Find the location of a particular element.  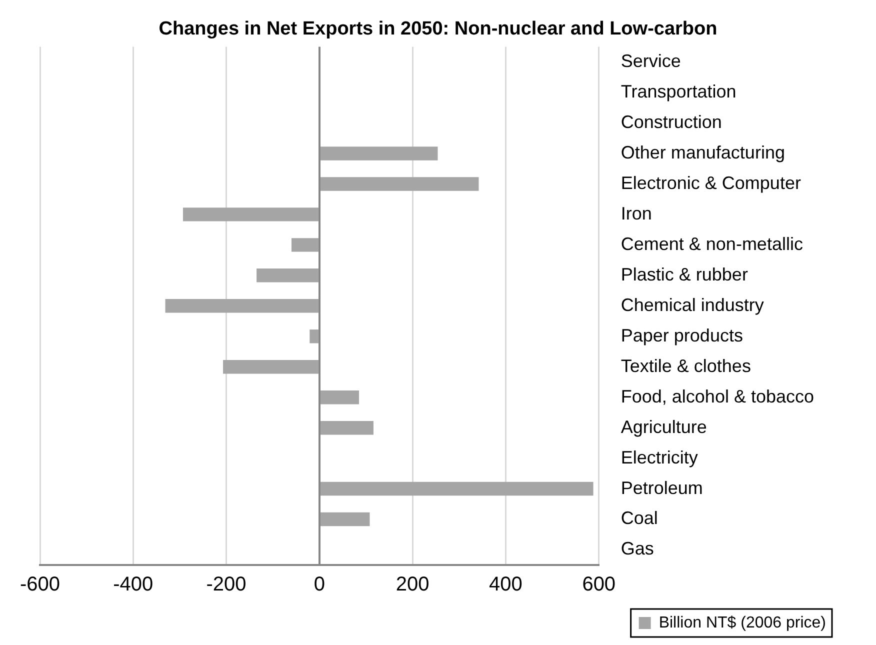

y-tick-label: Gas is located at coordinates (637, 548).